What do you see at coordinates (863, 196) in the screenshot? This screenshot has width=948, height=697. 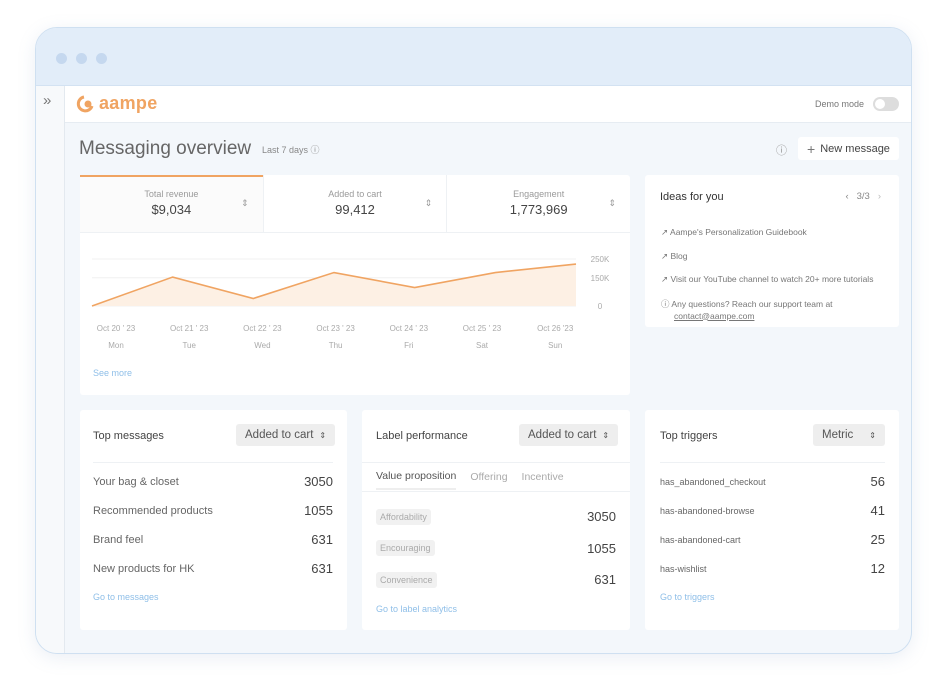 I see `ideas-pager: 3/3` at bounding box center [863, 196].